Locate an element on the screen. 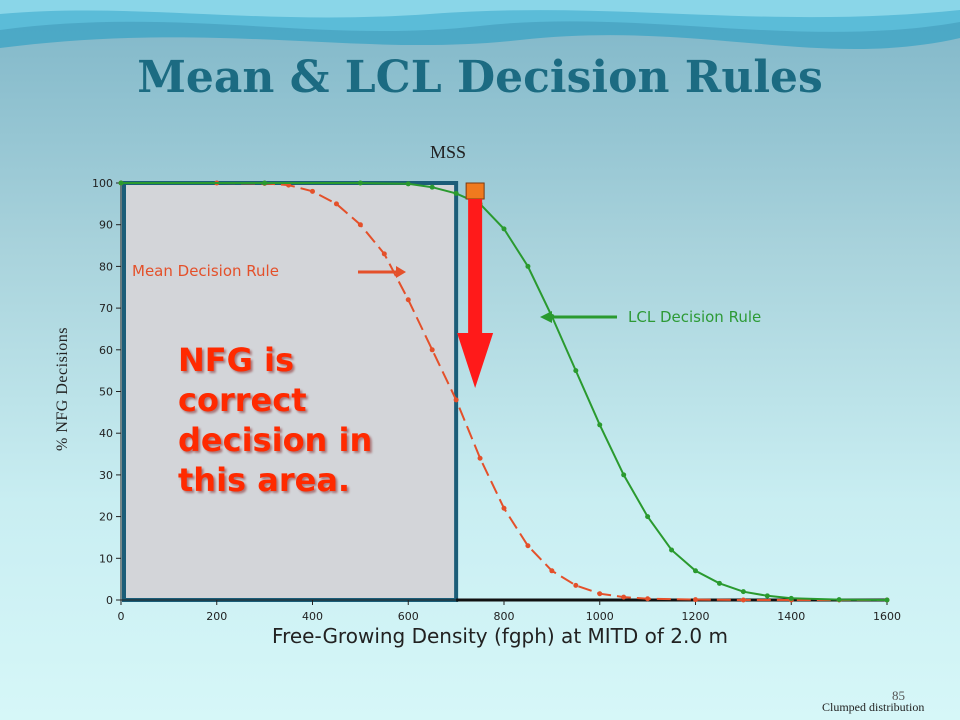 The width and height of the screenshot is (960, 720). mss-label: MSS is located at coordinates (448, 152).